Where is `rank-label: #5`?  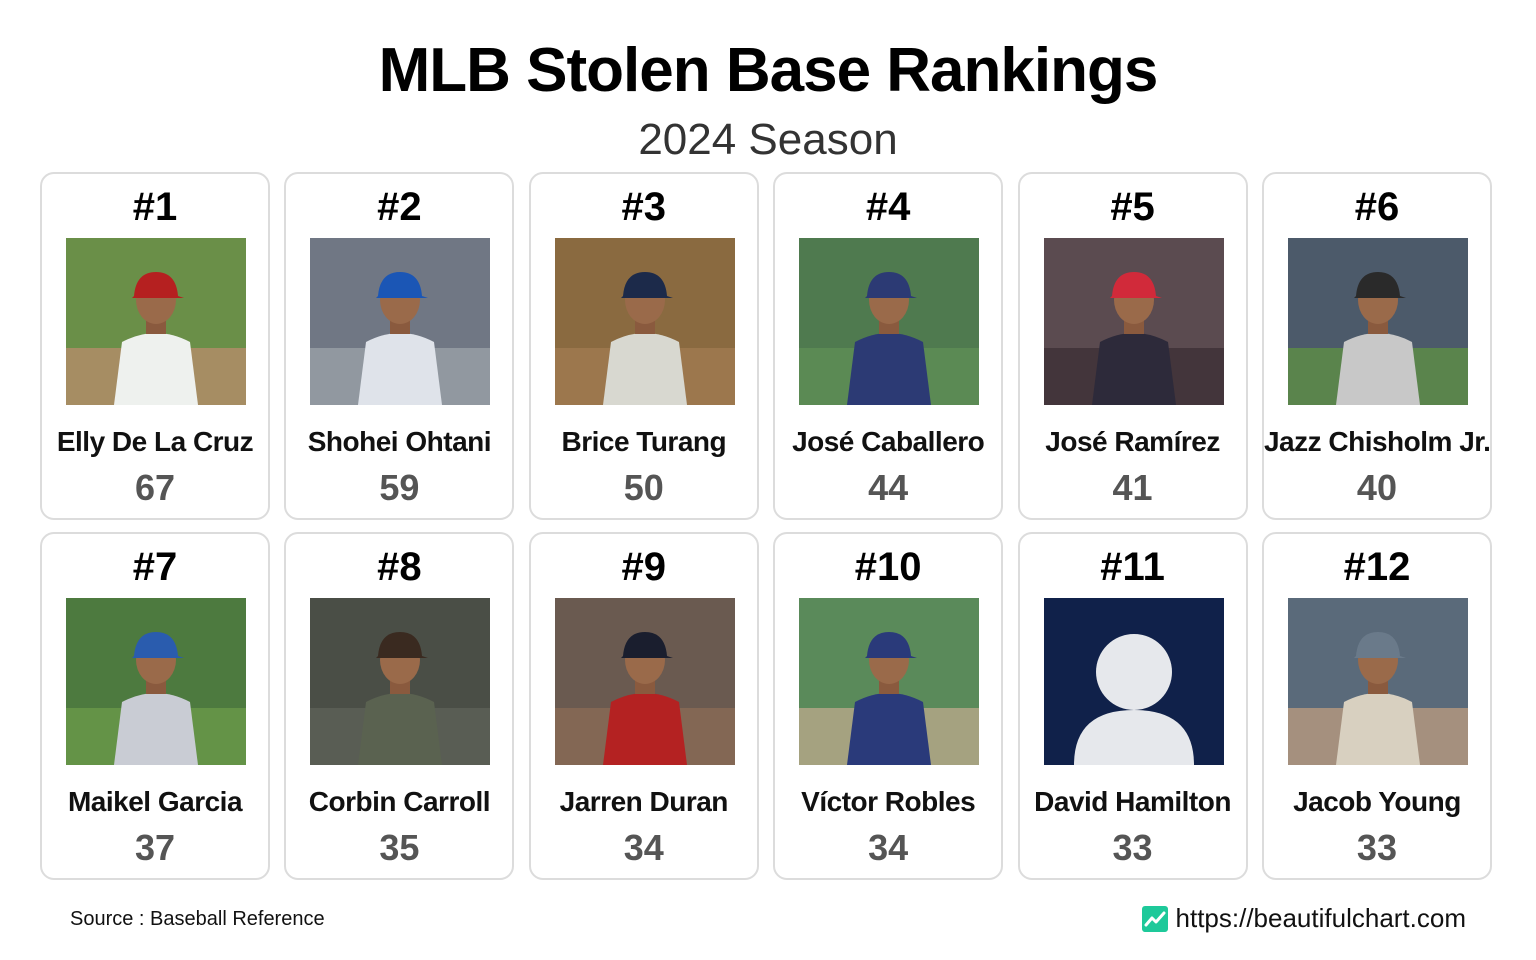 rank-label: #5 is located at coordinates (1132, 207).